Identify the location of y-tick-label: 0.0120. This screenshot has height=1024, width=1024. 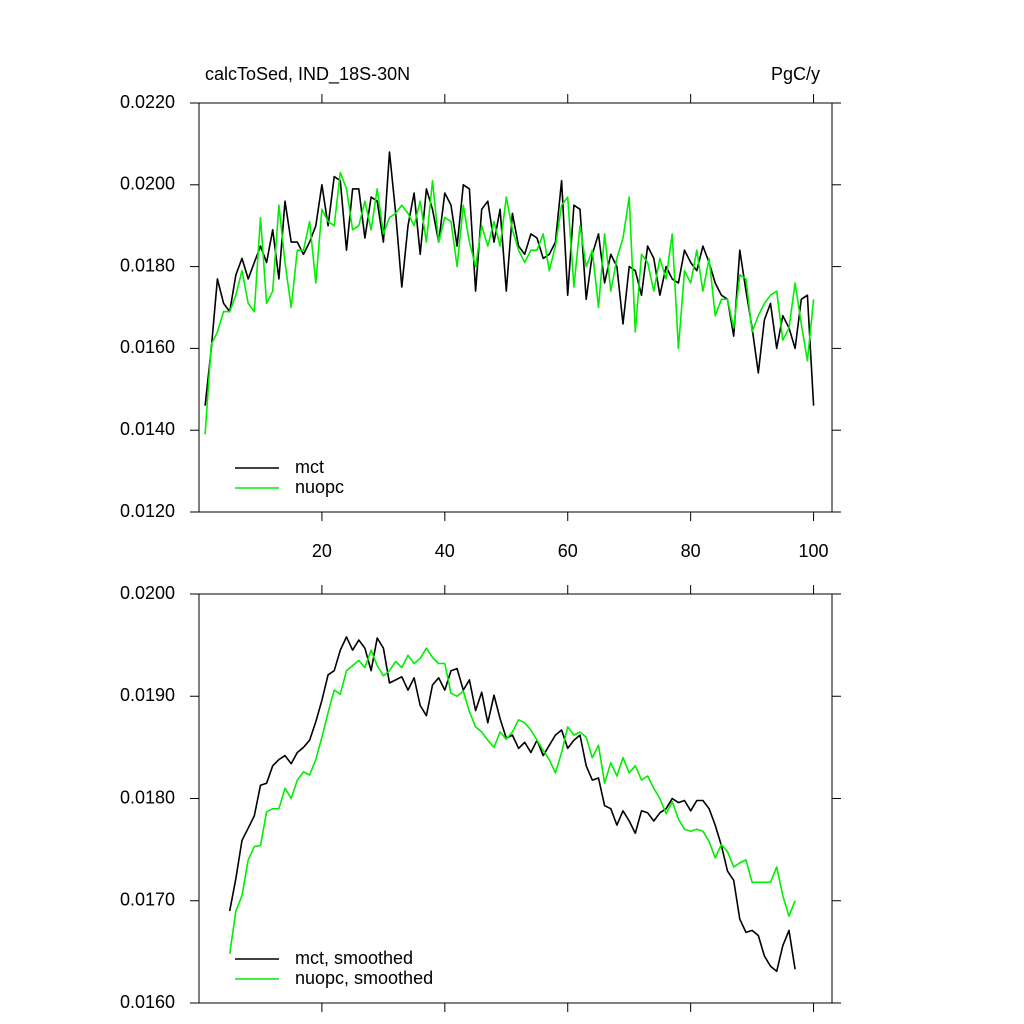
(147, 511).